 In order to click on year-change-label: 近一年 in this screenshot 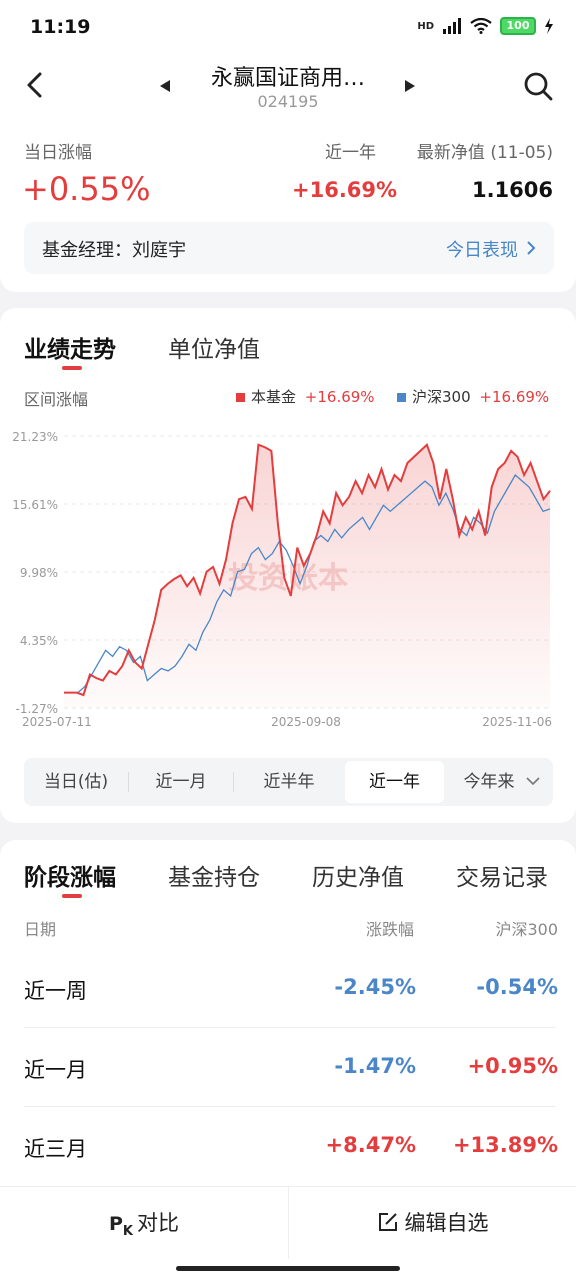, I will do `click(350, 153)`.